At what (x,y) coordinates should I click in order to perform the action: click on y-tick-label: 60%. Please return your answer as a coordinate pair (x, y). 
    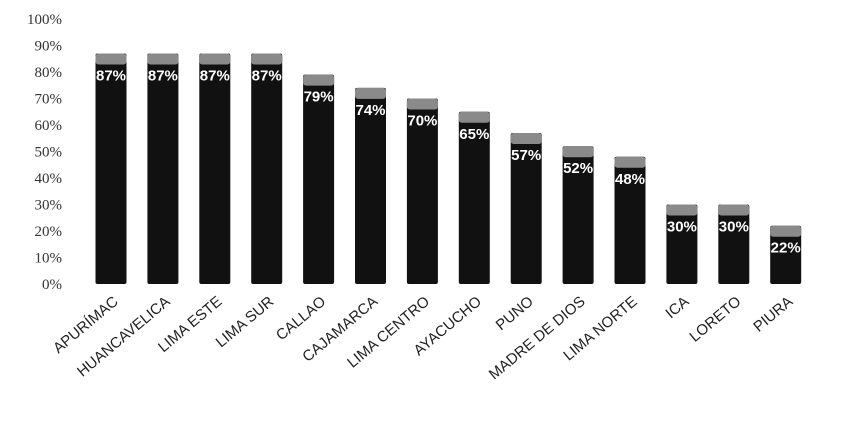
    Looking at the image, I should click on (49, 126).